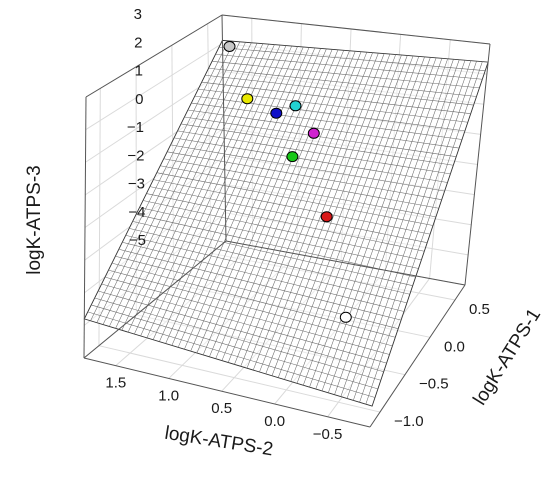 Image resolution: width=550 pixels, height=479 pixels. I want to click on data-points, so click(287, 182).